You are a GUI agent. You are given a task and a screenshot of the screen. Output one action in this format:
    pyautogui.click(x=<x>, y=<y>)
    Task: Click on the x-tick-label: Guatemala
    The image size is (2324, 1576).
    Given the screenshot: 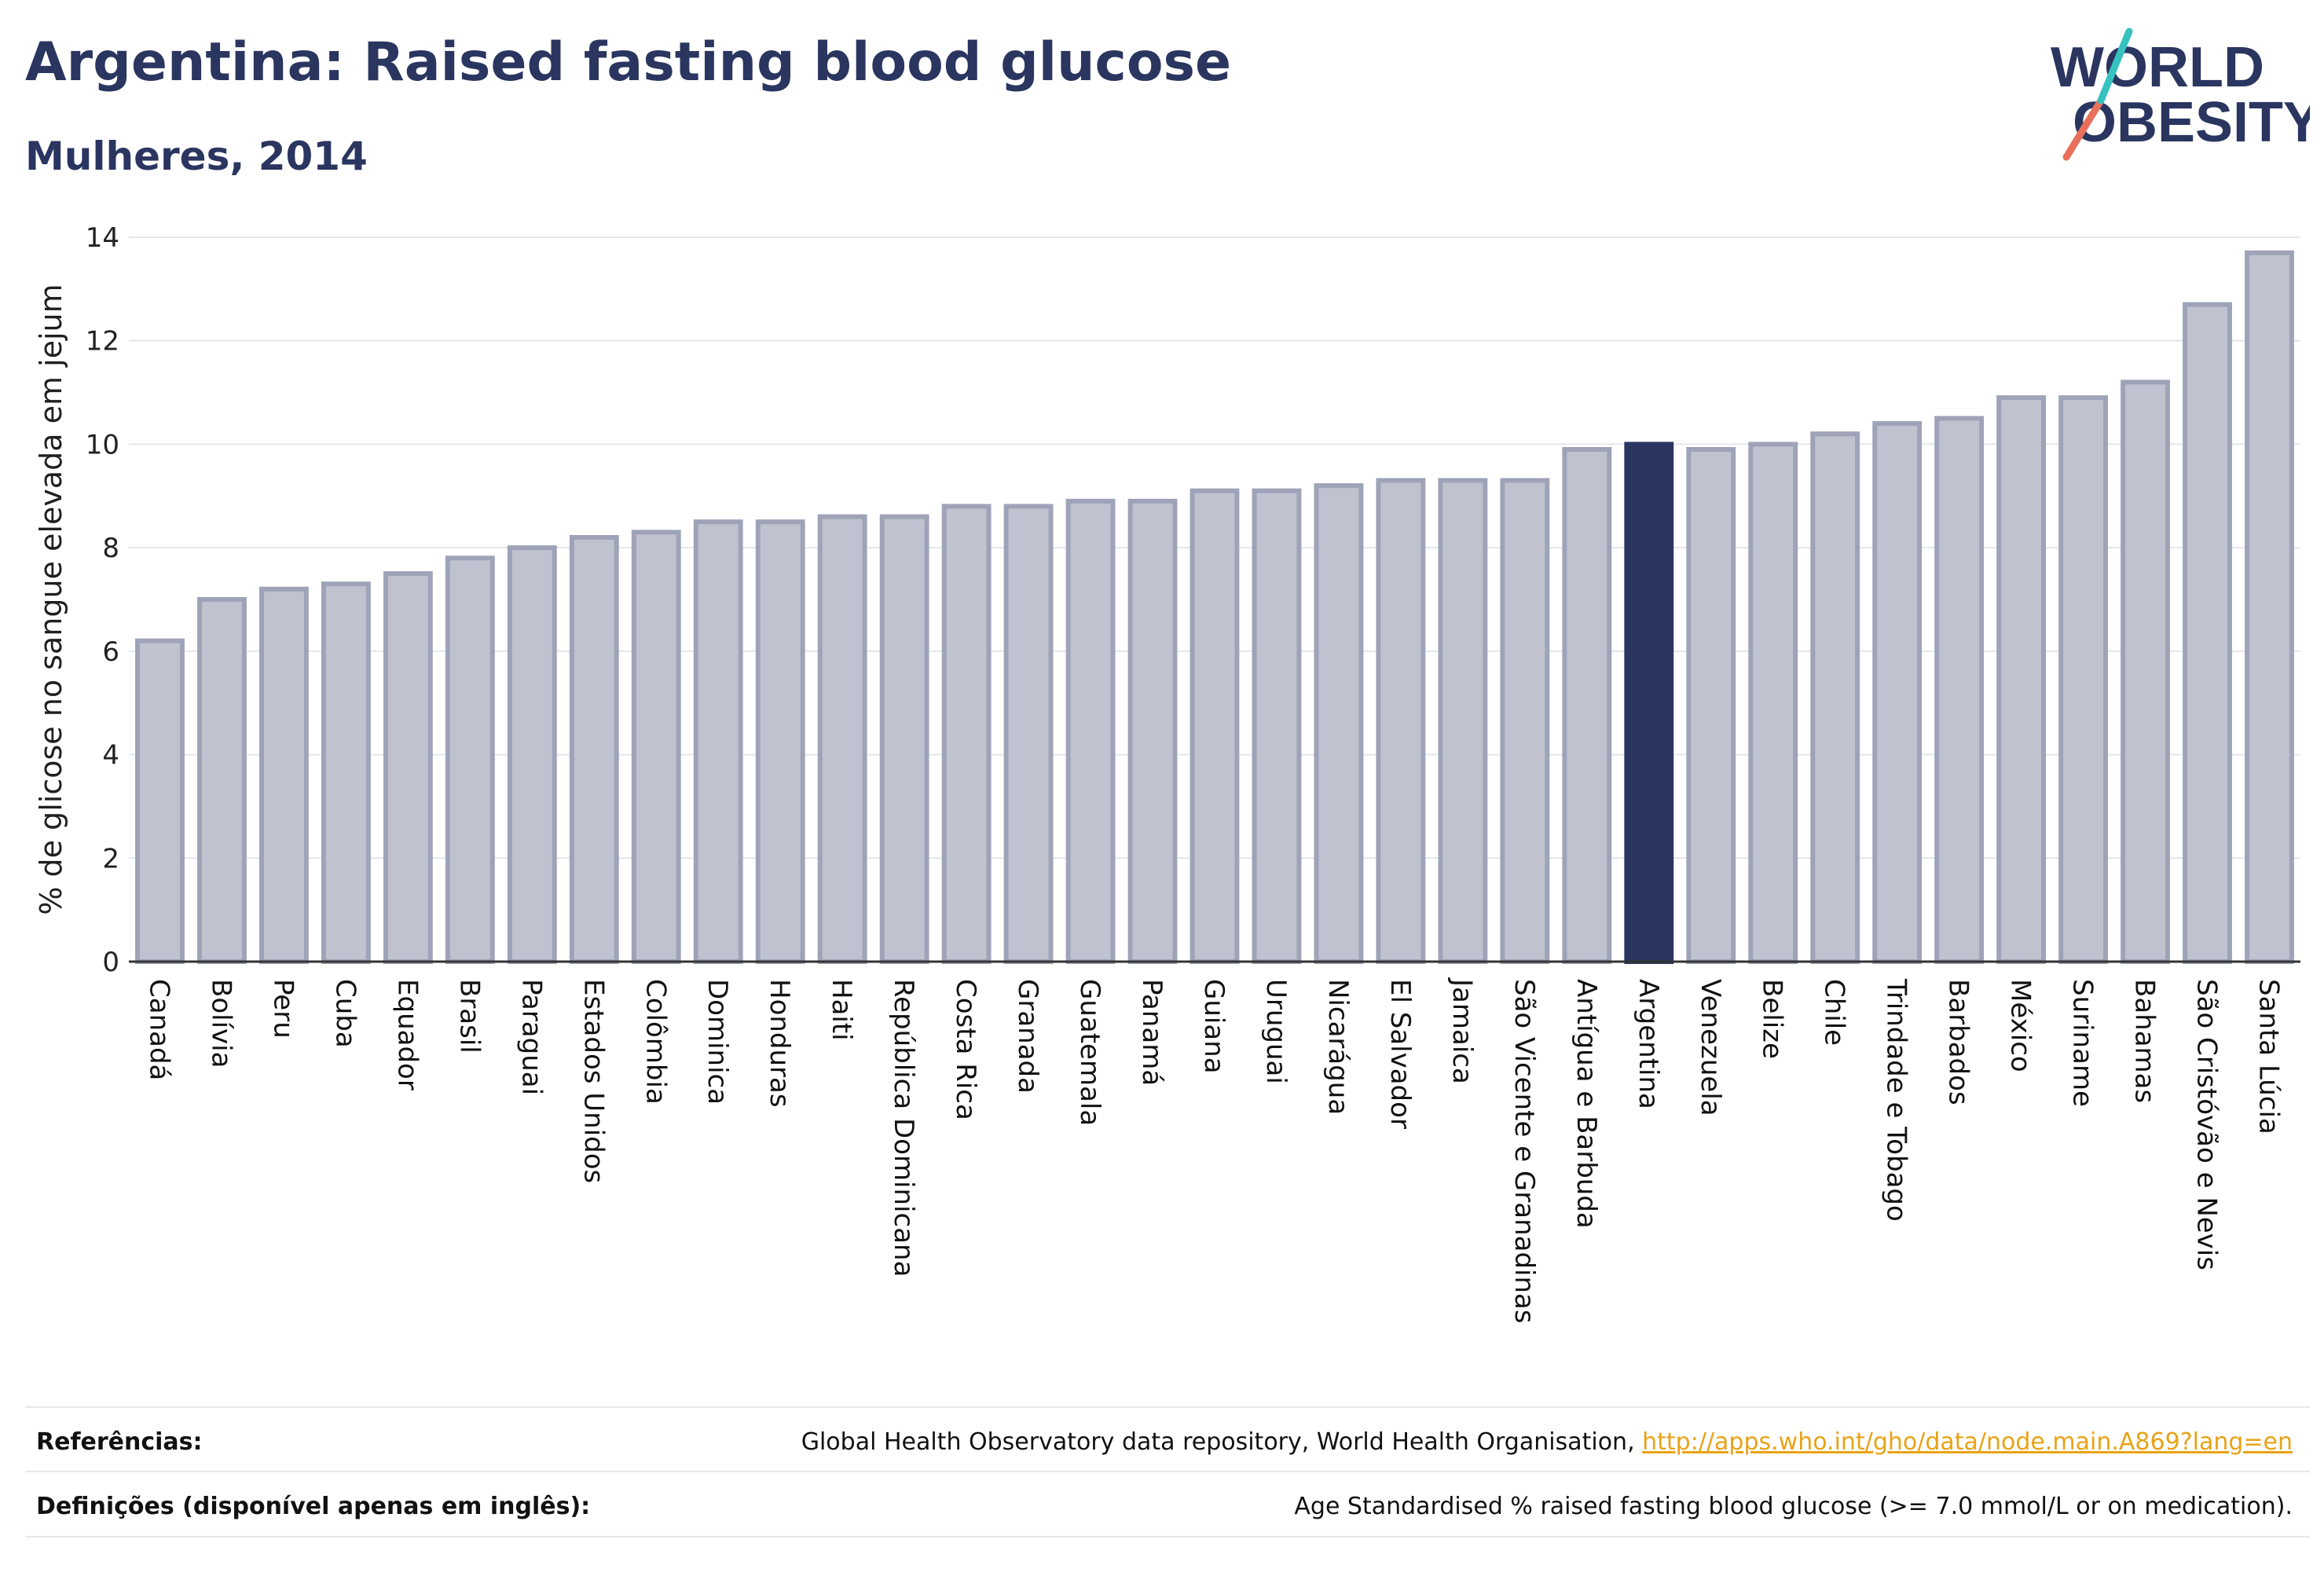 What is the action you would take?
    pyautogui.click(x=1089, y=1052)
    